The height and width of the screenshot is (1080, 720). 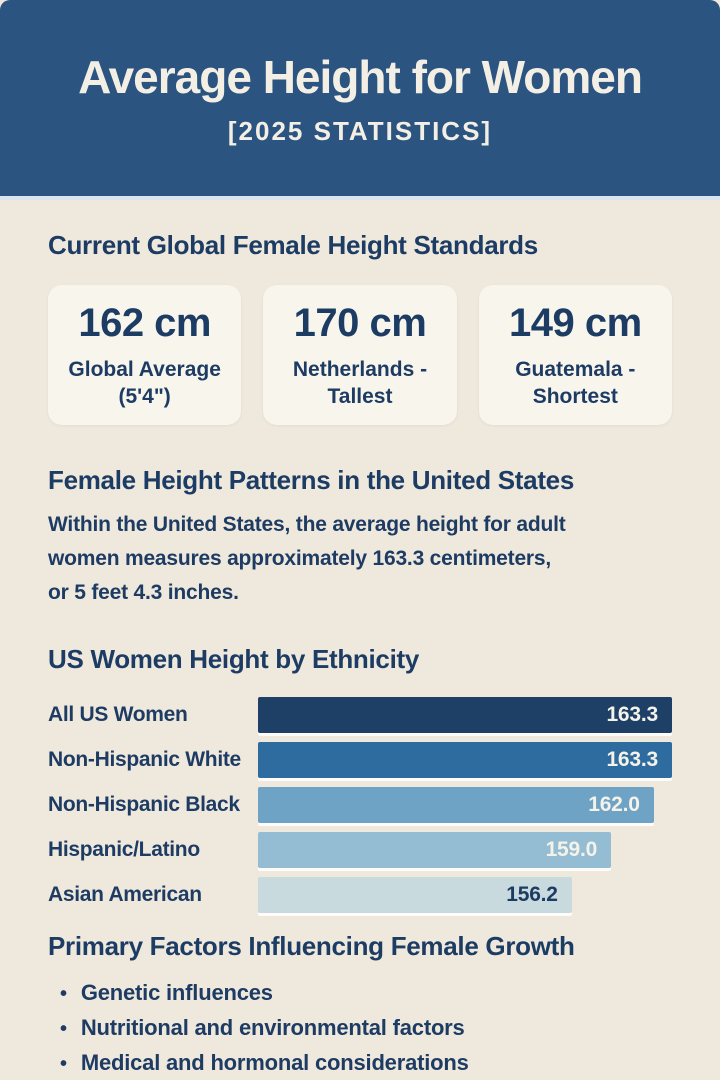 What do you see at coordinates (360, 322) in the screenshot?
I see `stat-value: 170 cm` at bounding box center [360, 322].